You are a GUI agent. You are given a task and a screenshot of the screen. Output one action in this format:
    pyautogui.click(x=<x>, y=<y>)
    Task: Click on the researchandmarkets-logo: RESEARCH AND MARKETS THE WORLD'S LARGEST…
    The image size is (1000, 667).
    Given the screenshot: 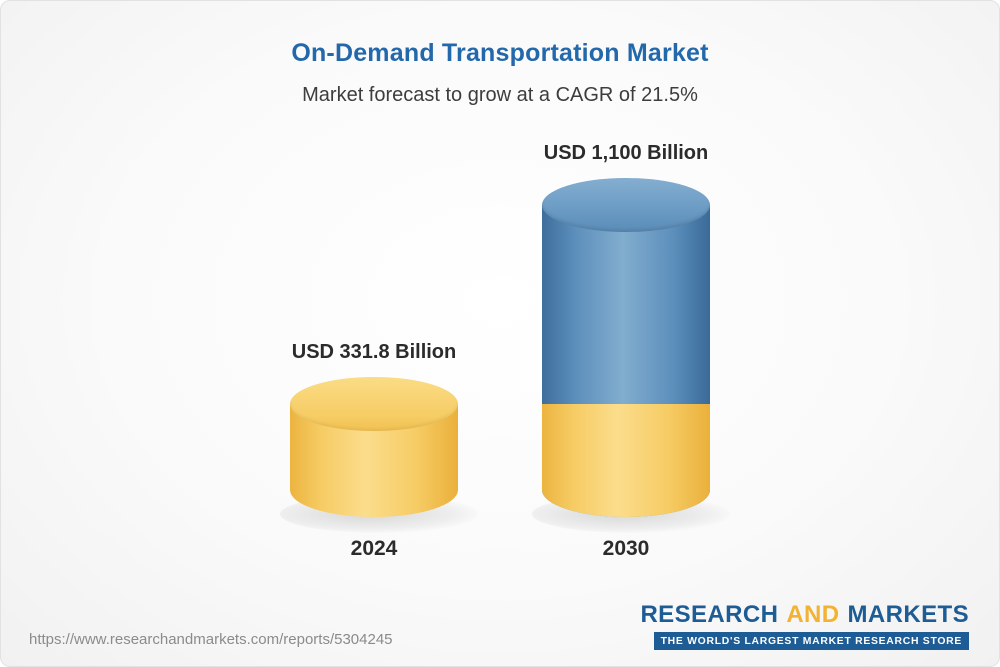 What is the action you would take?
    pyautogui.click(x=804, y=626)
    